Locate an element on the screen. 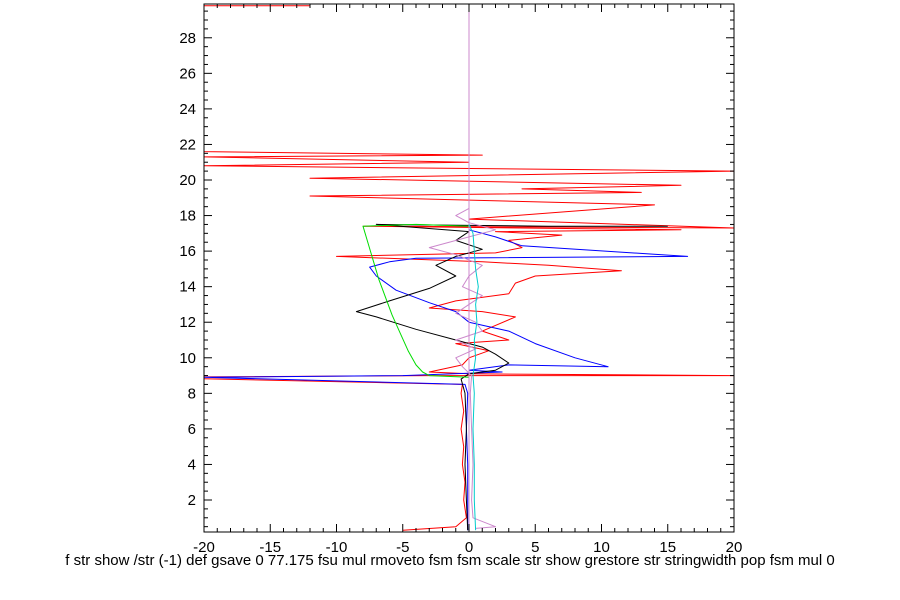  x-tick-labels: -20 -15 -10 -5 0 5 10 15 20 is located at coordinates (467, 547).